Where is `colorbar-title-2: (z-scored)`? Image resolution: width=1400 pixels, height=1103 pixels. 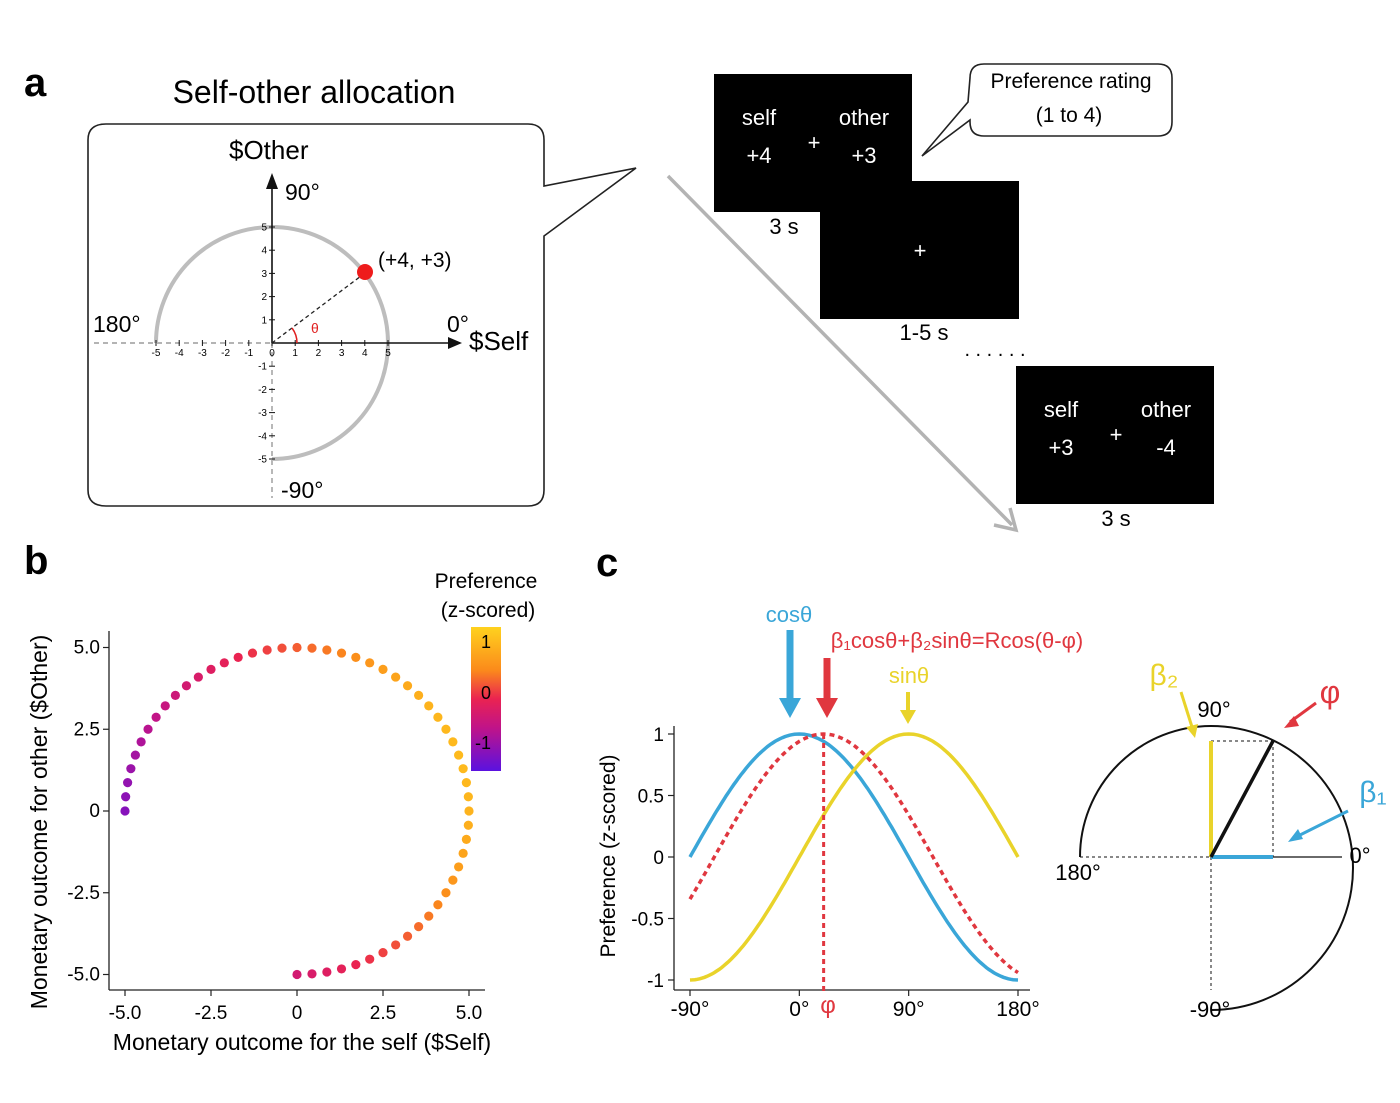 colorbar-title-2: (z-scored) is located at coordinates (488, 610).